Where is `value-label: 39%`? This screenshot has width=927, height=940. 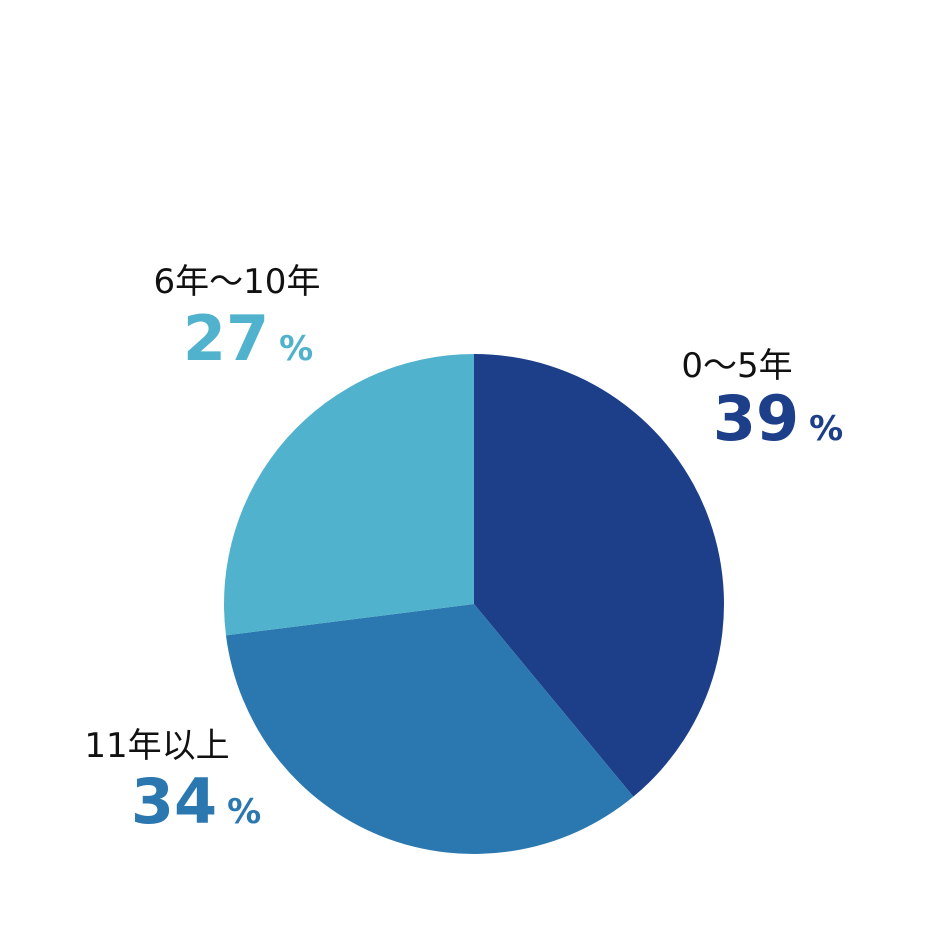 value-label: 39% is located at coordinates (778, 418).